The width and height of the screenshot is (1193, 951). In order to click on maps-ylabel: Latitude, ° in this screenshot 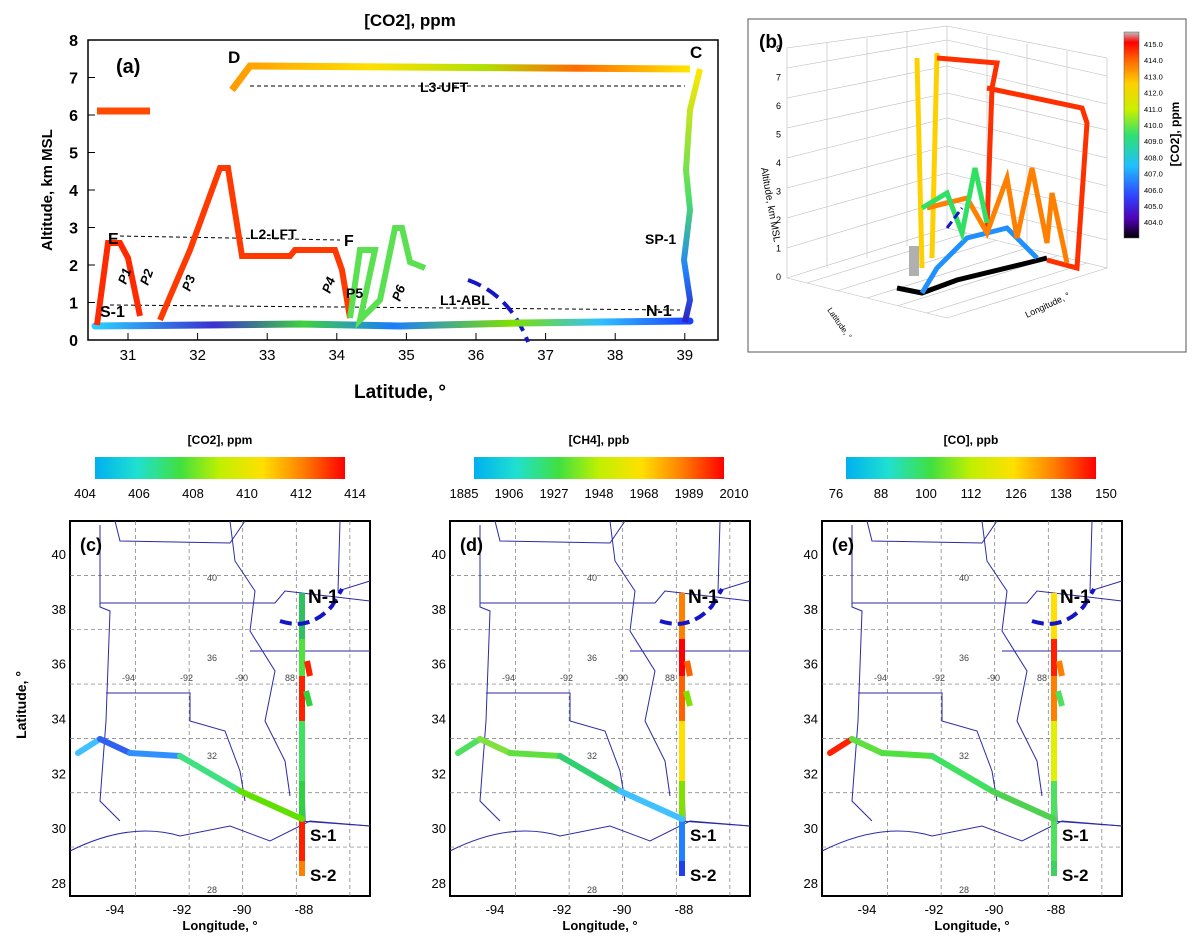, I will do `click(21, 705)`.